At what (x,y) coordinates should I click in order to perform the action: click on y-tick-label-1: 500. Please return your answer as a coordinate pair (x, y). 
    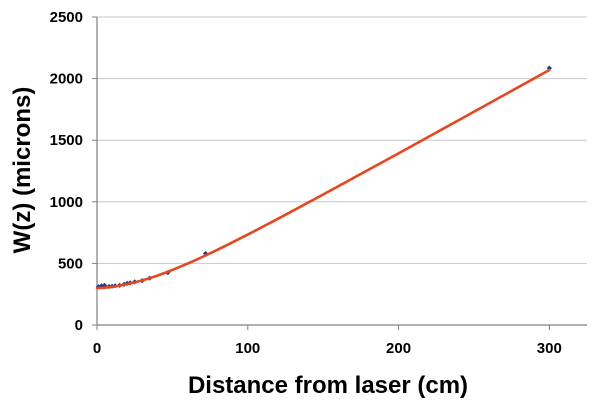
    Looking at the image, I should click on (70, 263).